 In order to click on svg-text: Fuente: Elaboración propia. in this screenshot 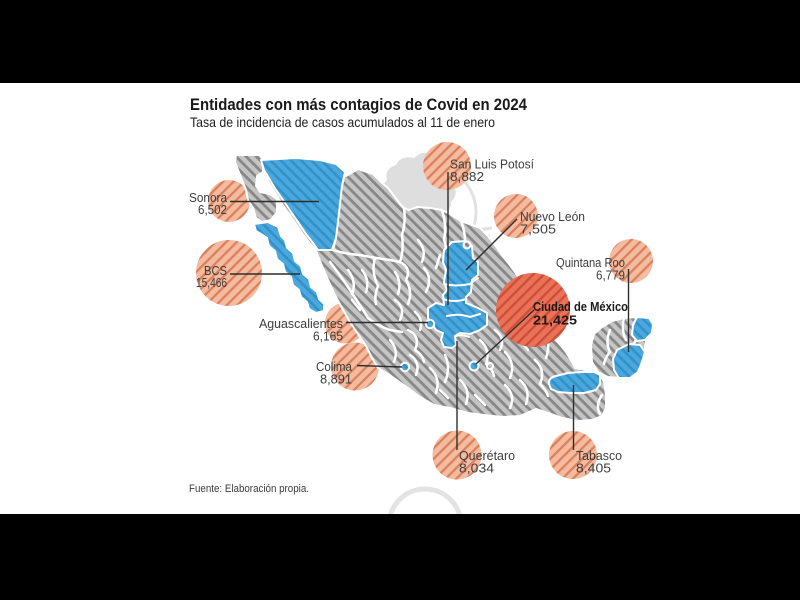, I will do `click(249, 489)`.